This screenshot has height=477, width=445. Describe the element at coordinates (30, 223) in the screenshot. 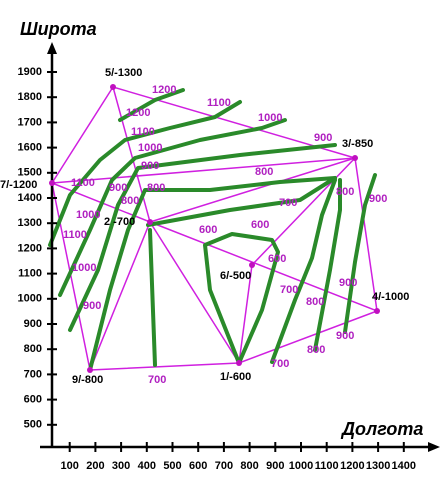

I see `y-tick-label: 1300` at that location.